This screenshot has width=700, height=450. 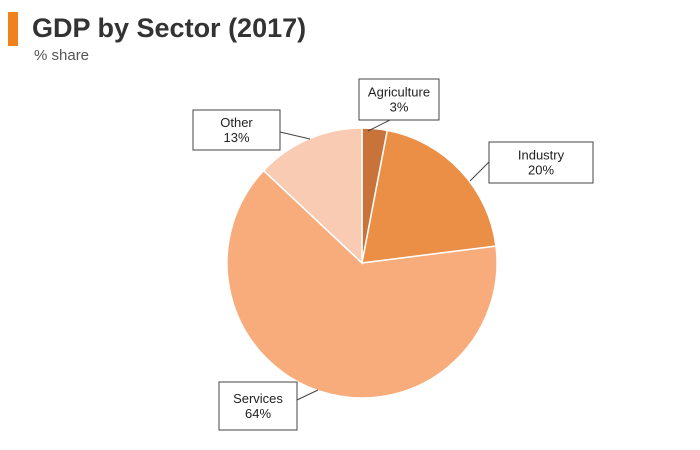 I want to click on callout-box-industry, so click(x=541, y=162).